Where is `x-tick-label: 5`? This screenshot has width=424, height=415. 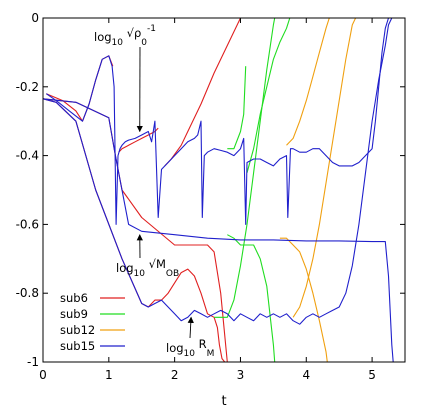
x-tick-label: 5 is located at coordinates (372, 375).